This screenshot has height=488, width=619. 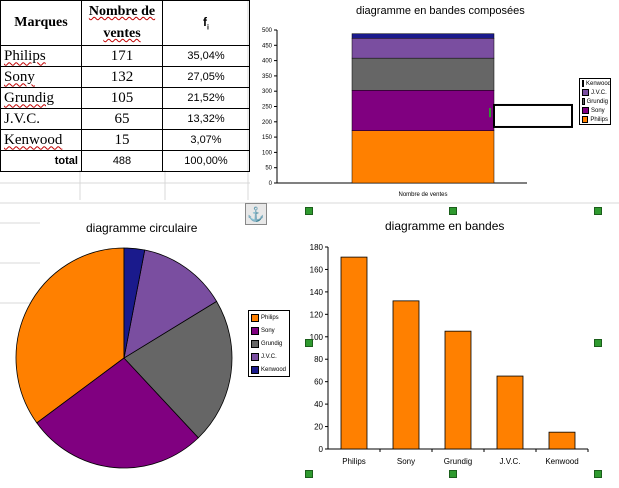 I want to click on stacked-segment-sony, so click(x=423, y=110).